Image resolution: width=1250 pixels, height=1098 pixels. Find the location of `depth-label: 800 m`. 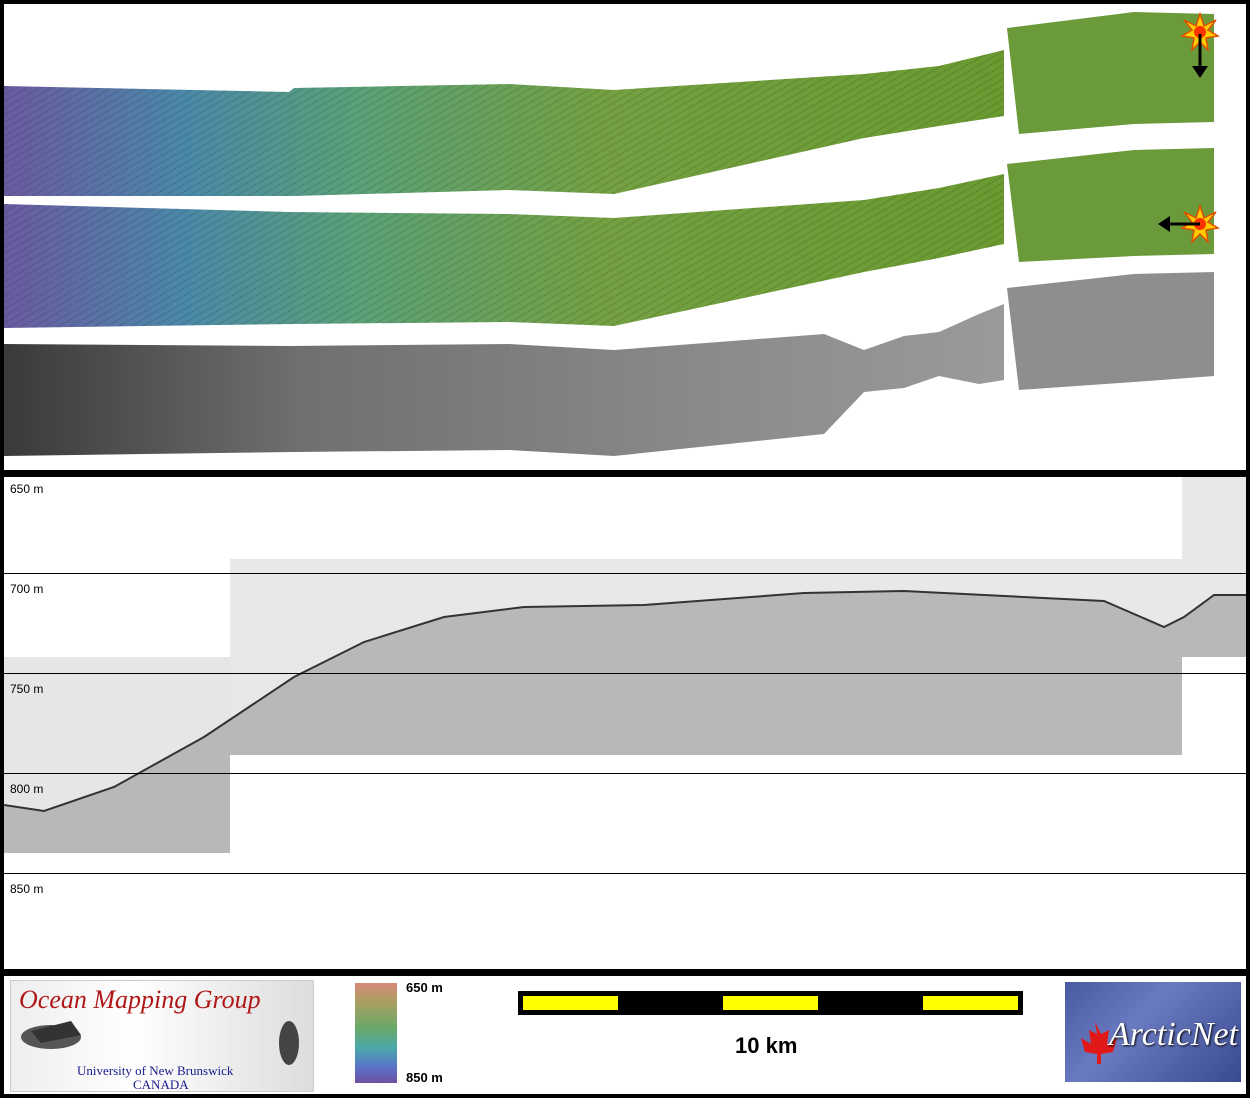

depth-label: 800 m is located at coordinates (27, 789).